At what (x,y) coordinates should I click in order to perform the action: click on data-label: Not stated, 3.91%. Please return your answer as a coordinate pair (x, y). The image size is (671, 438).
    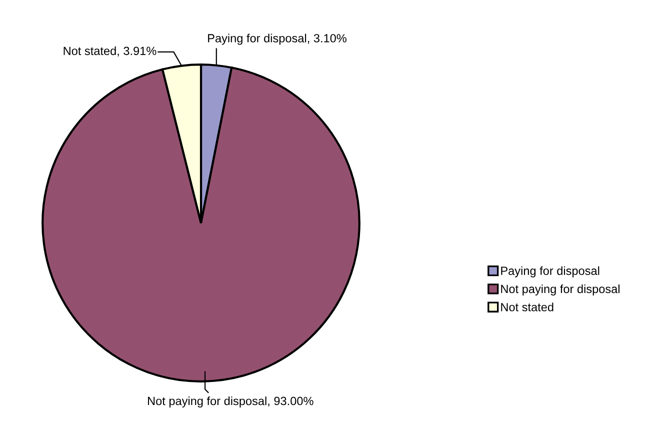
    Looking at the image, I should click on (110, 51).